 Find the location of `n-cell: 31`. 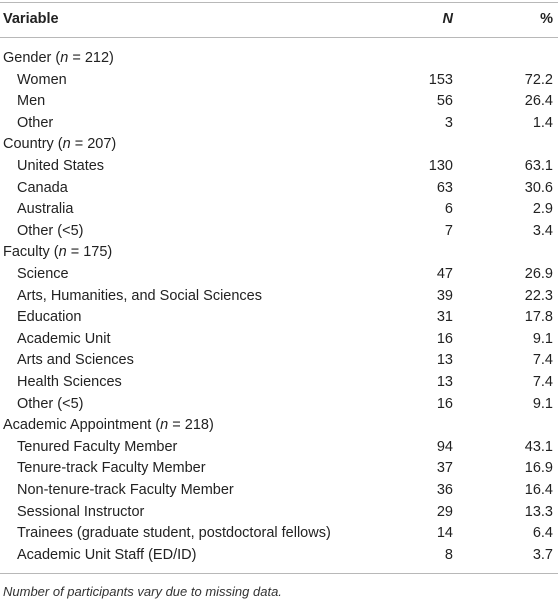

n-cell: 31 is located at coordinates (444, 317).